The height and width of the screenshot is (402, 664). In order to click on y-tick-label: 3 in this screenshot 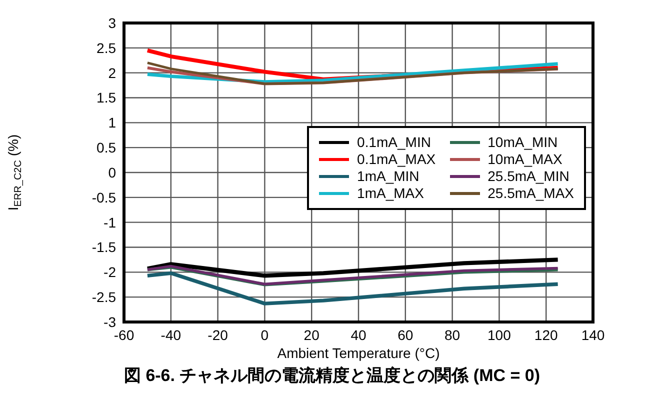, I will do `click(112, 22)`.